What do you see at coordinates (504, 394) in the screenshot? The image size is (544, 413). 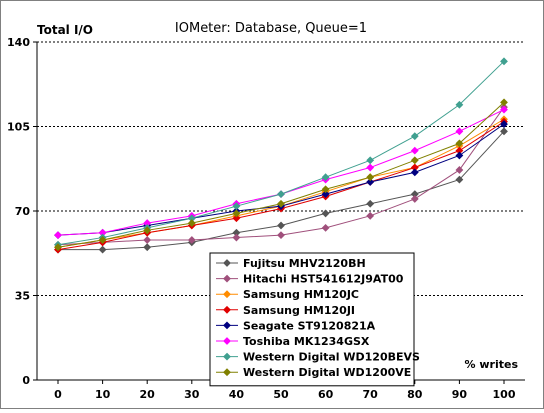 I see `x-tick-label: 100` at bounding box center [504, 394].